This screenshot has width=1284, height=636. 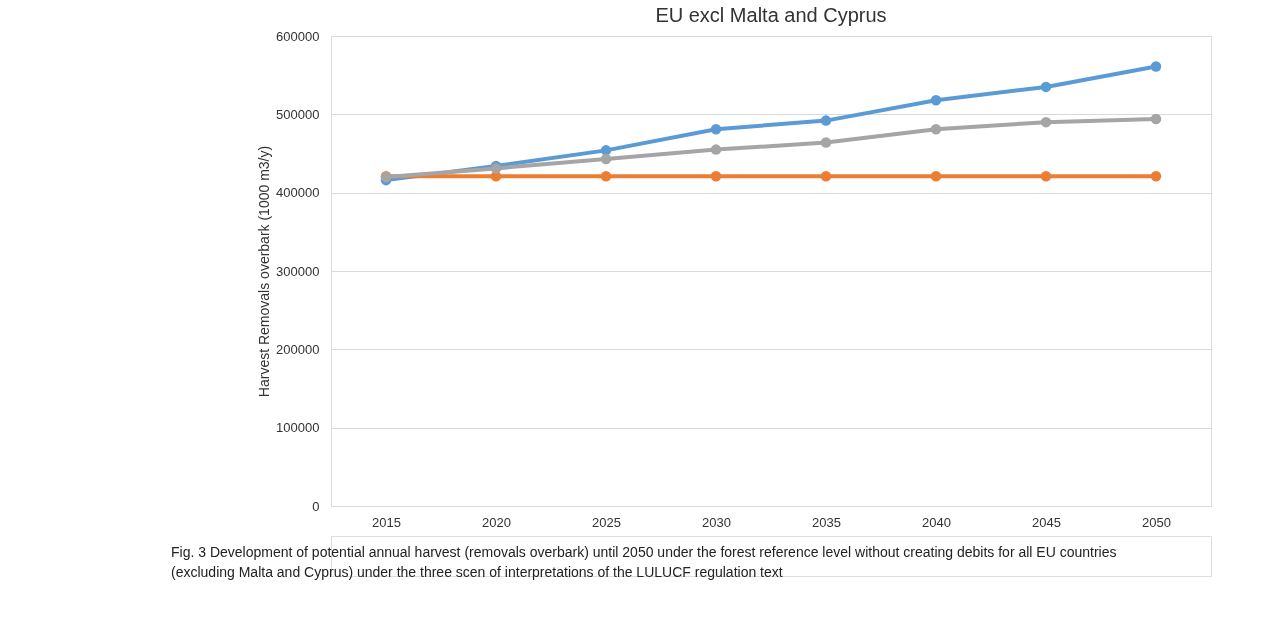 I want to click on y-tick-label: 400000, so click(x=298, y=193).